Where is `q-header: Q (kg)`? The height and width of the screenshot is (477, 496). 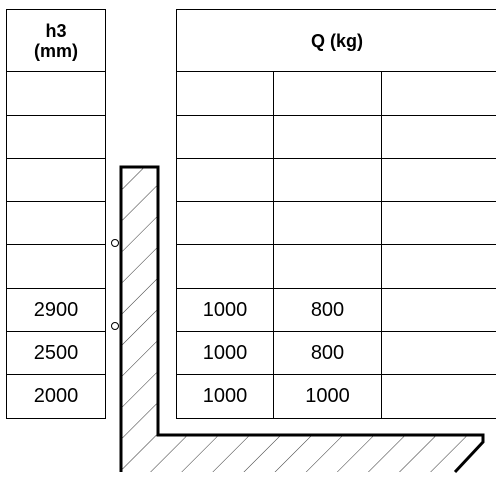 q-header: Q (kg) is located at coordinates (335, 40).